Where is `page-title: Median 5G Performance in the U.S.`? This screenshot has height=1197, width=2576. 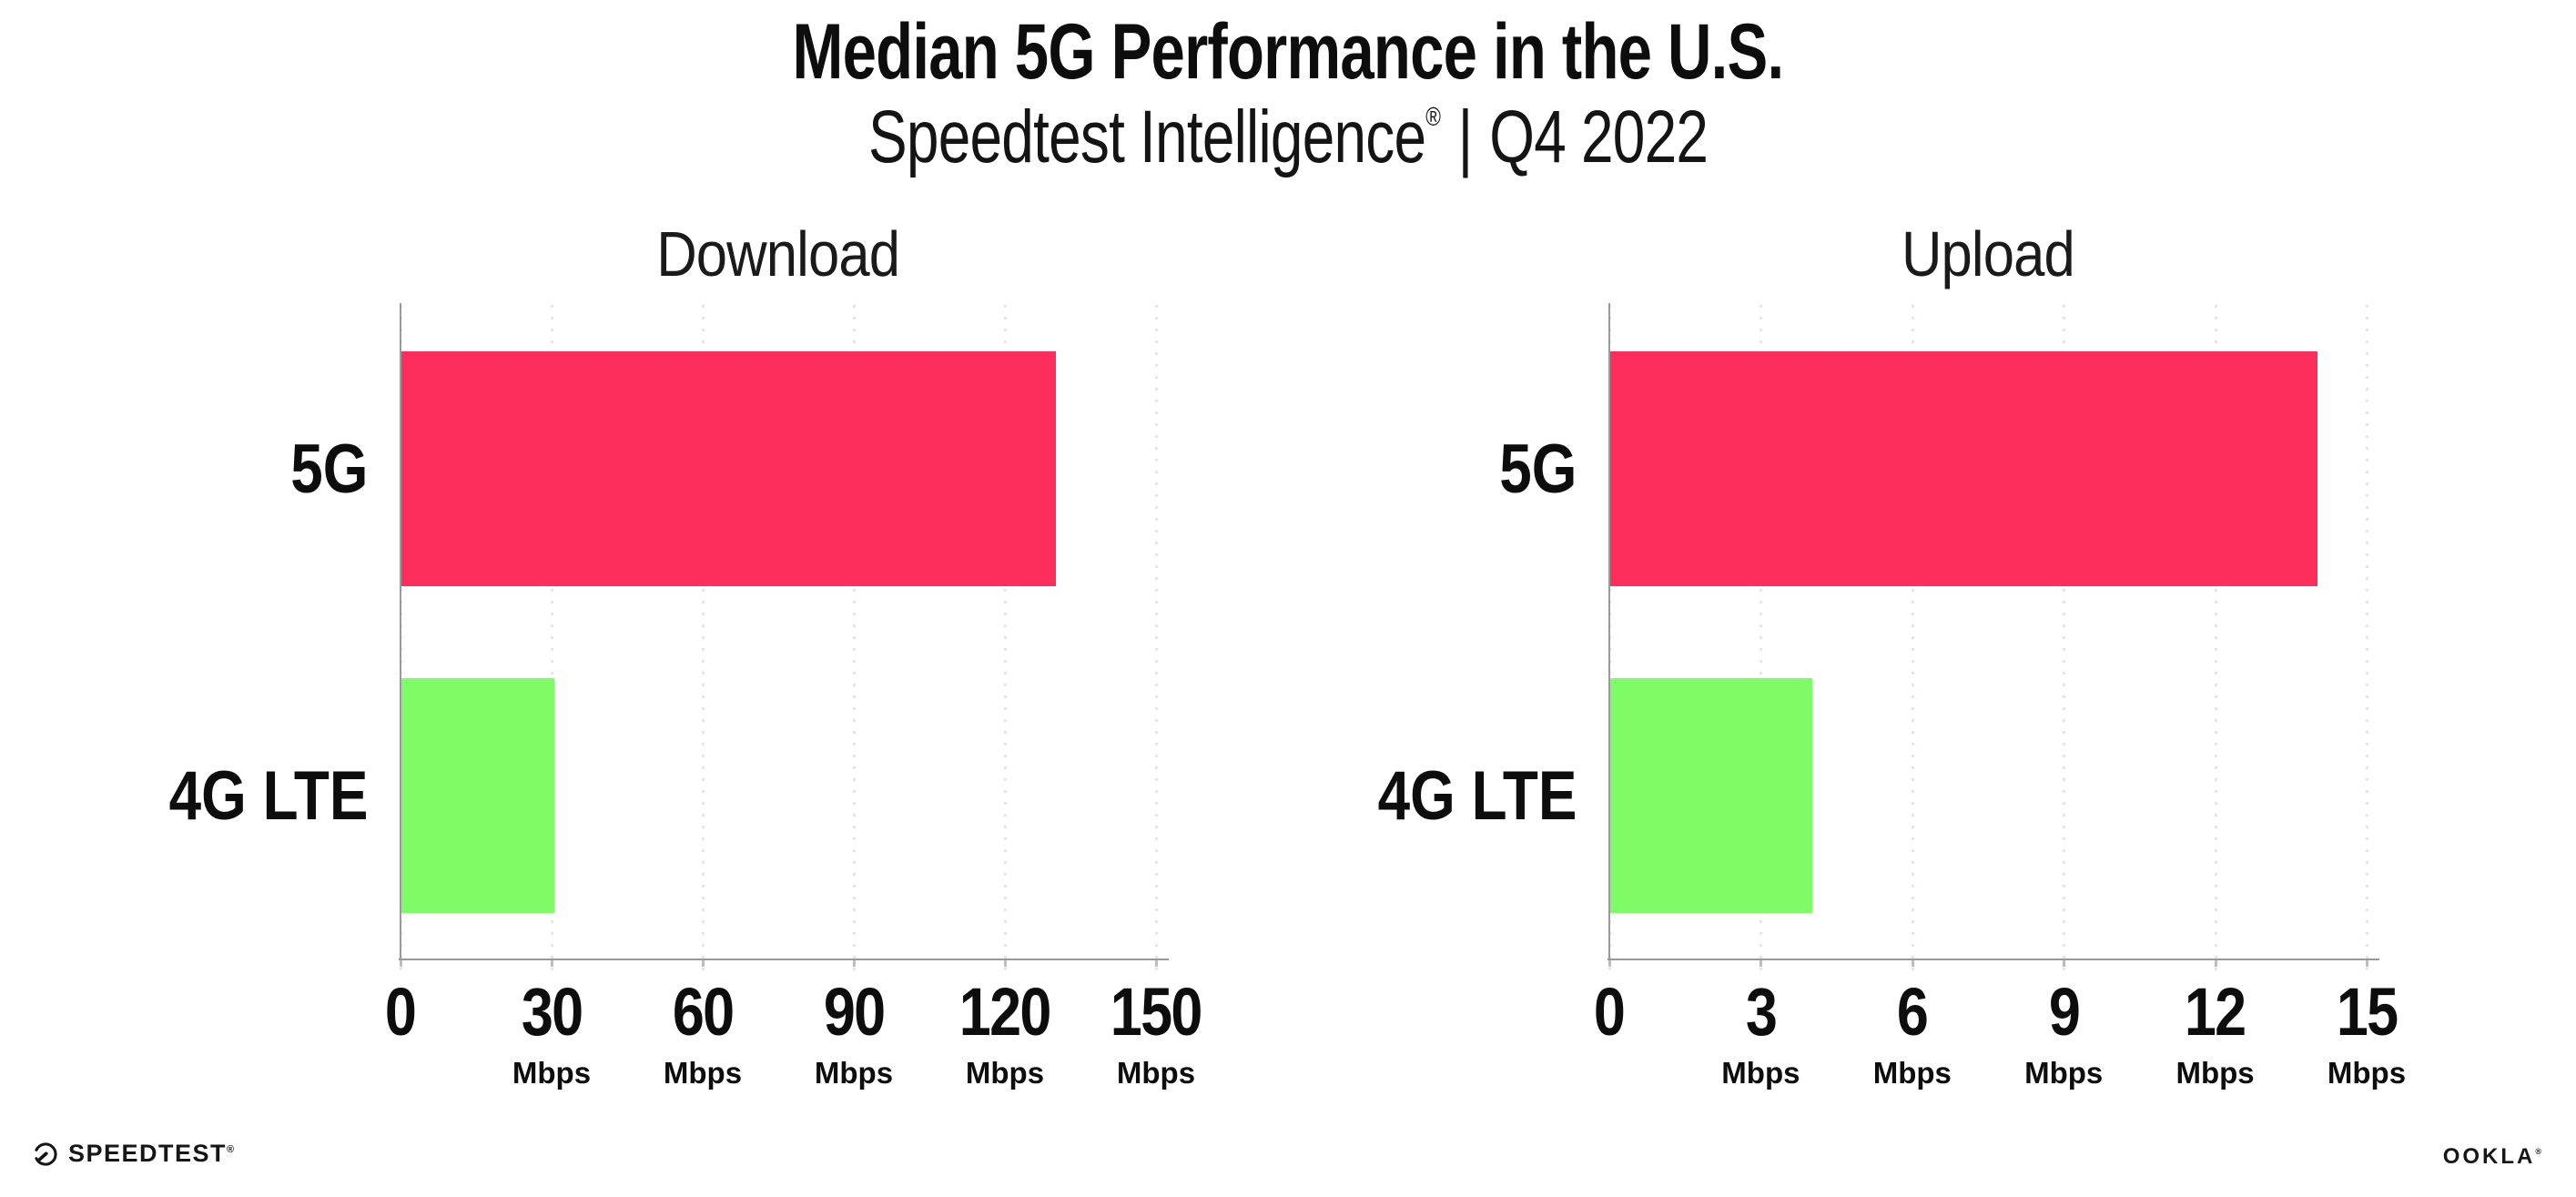 page-title: Median 5G Performance in the U.S. is located at coordinates (1288, 52).